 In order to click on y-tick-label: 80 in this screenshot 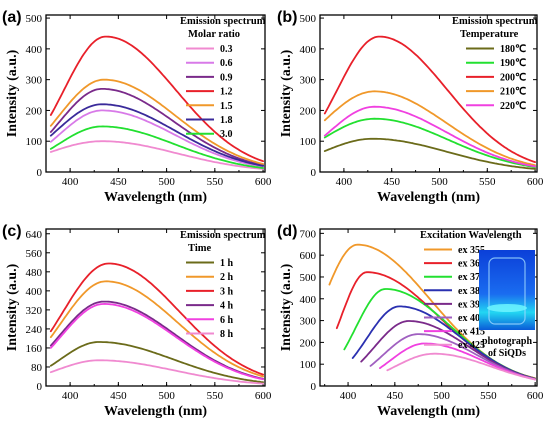, I will do `click(37, 368)`.